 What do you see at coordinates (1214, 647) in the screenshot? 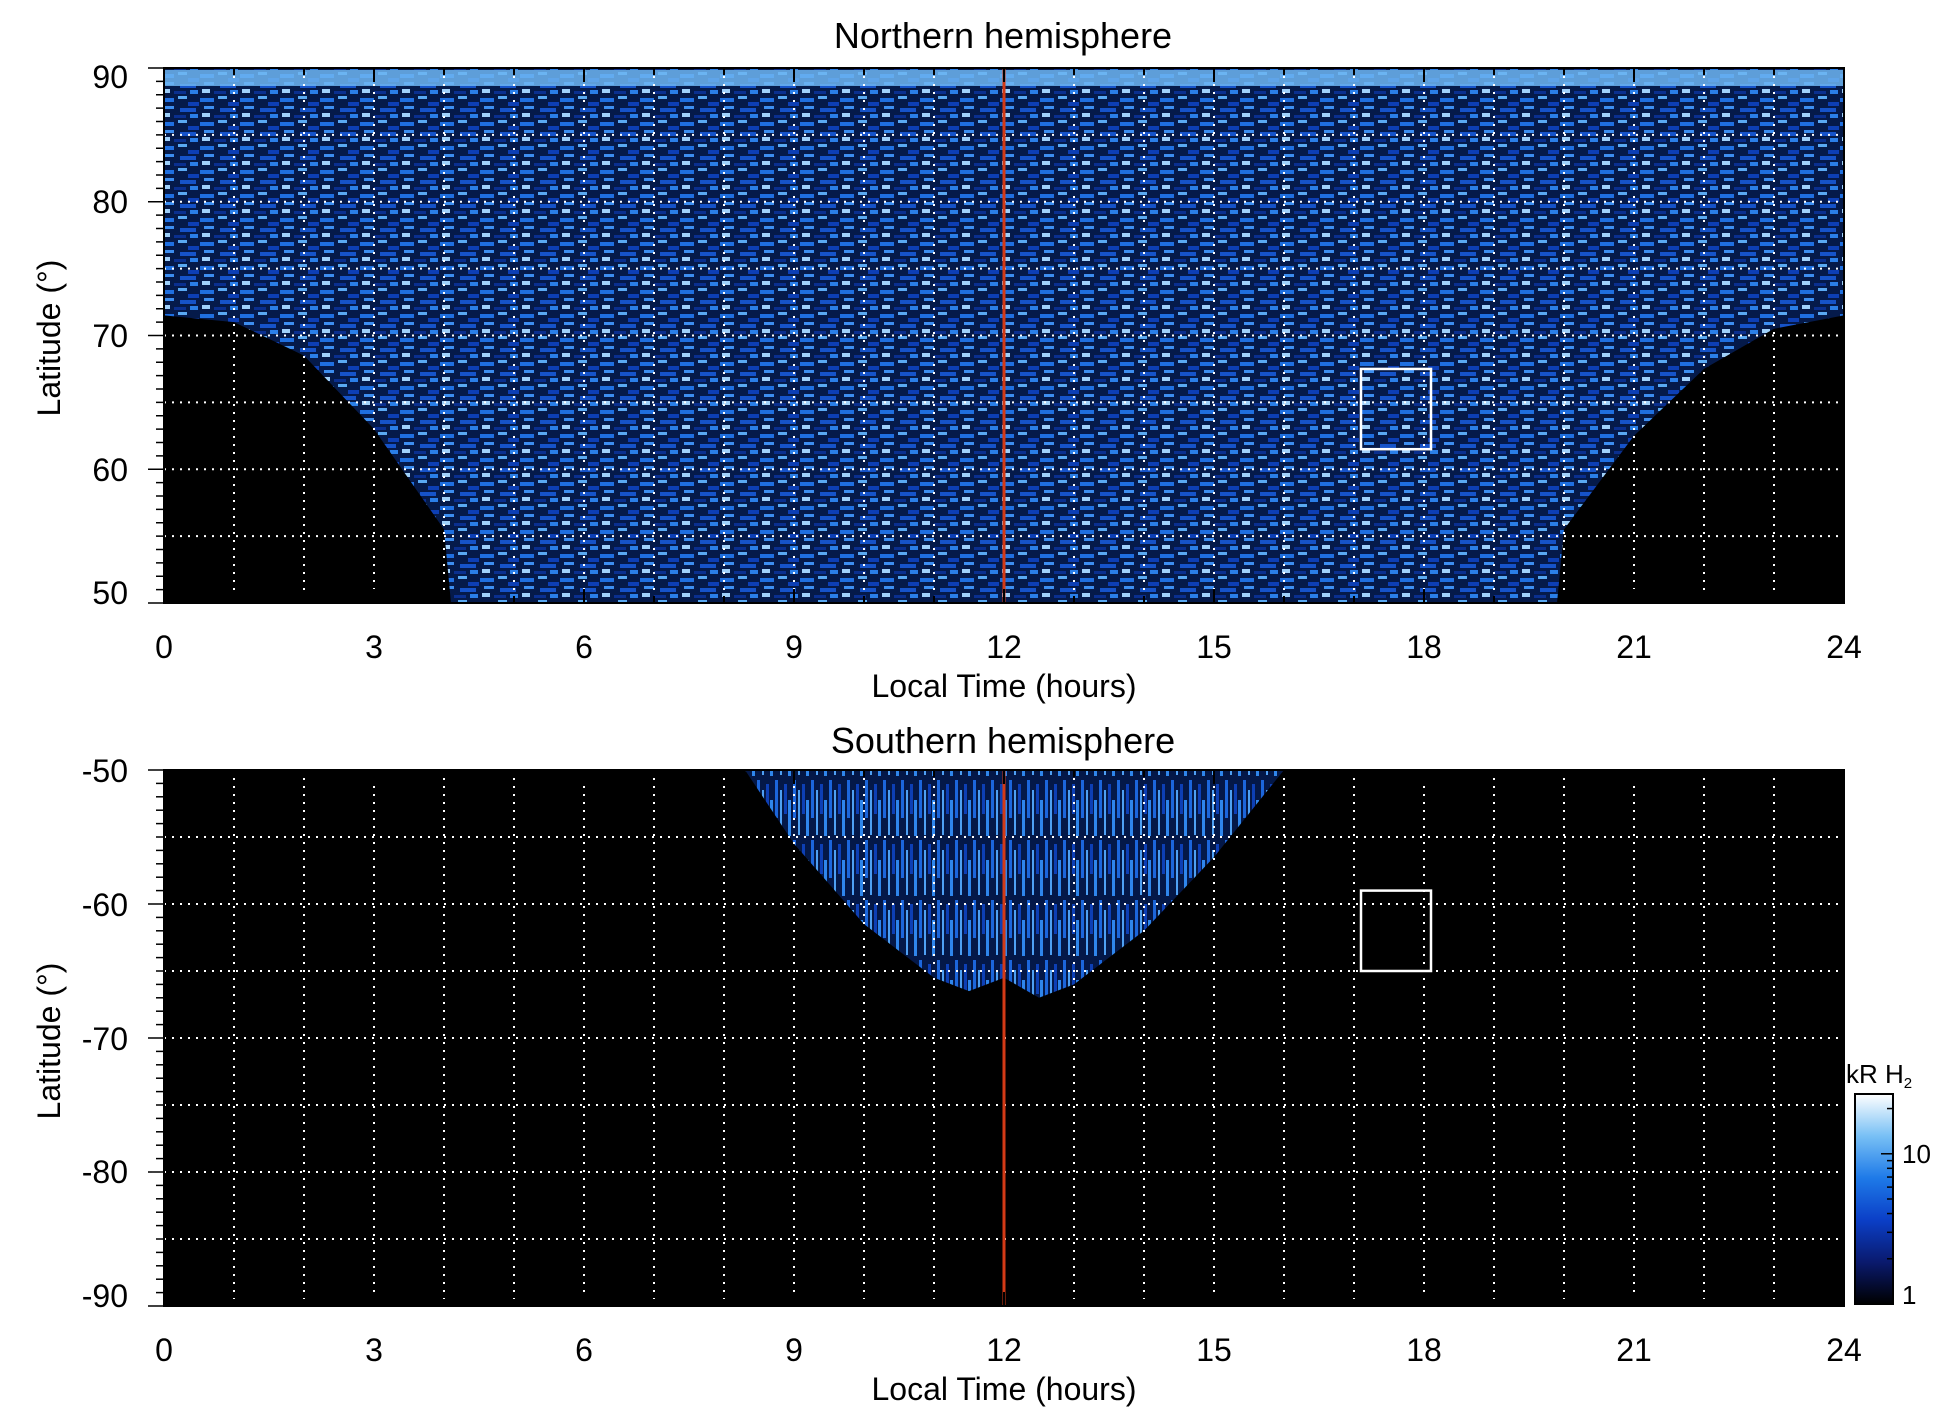
I see `north-x-tick-5: 15` at bounding box center [1214, 647].